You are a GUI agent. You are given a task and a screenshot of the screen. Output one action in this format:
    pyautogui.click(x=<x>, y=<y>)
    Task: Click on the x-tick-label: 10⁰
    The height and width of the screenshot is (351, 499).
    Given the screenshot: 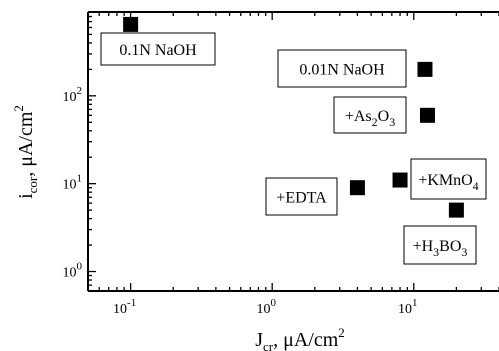 What is the action you would take?
    pyautogui.click(x=266, y=307)
    